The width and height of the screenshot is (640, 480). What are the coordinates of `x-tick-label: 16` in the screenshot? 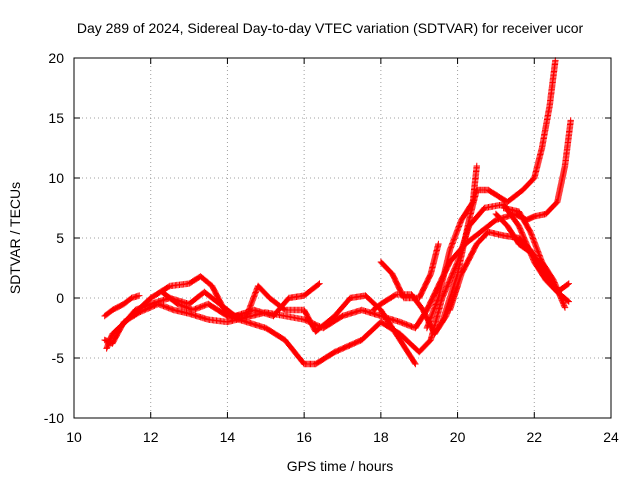 It's located at (304, 437).